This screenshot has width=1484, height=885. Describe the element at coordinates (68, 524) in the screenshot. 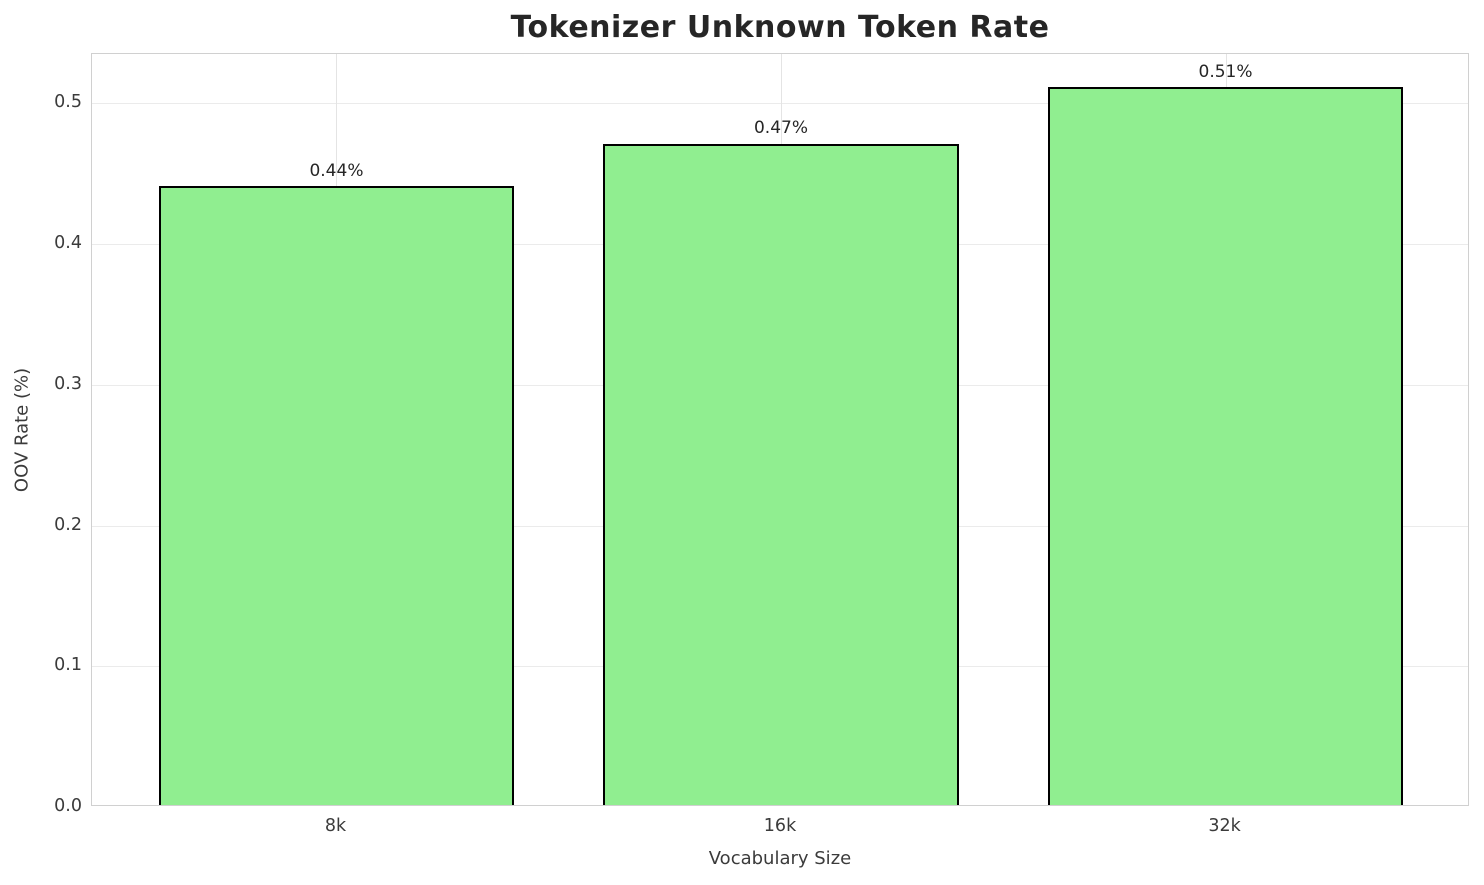

I see `y-tick-label: 0.2` at that location.